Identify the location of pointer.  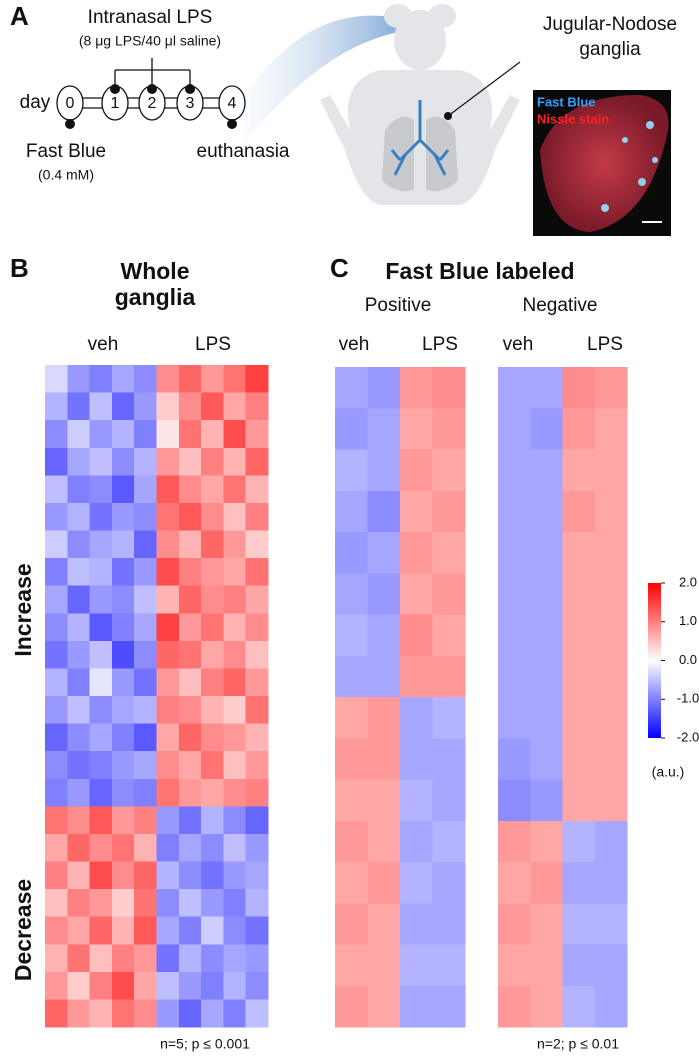
(484, 89).